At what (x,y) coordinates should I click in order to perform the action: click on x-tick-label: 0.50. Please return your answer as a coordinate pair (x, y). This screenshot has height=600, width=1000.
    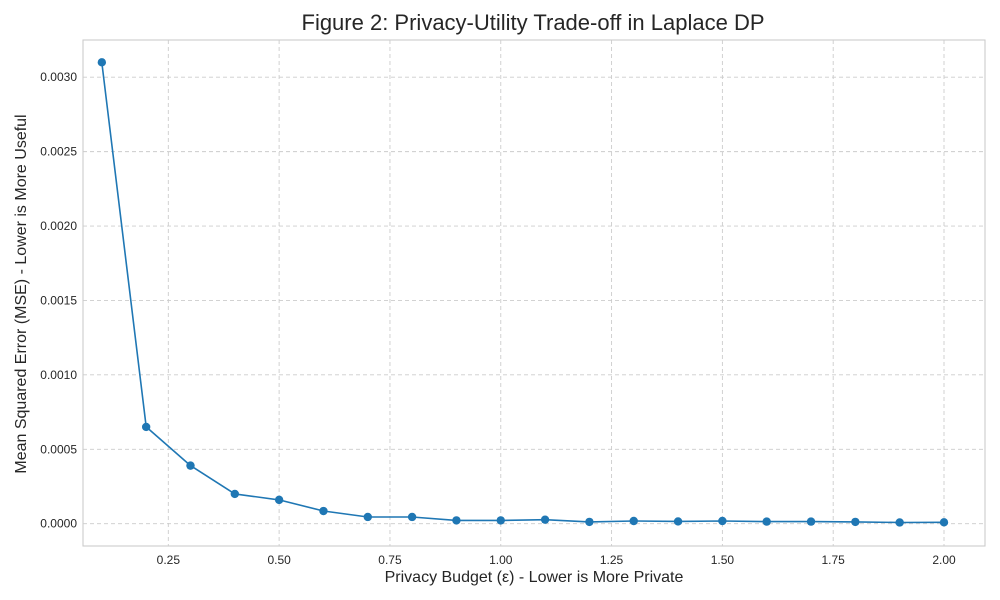
    Looking at the image, I should click on (279, 560).